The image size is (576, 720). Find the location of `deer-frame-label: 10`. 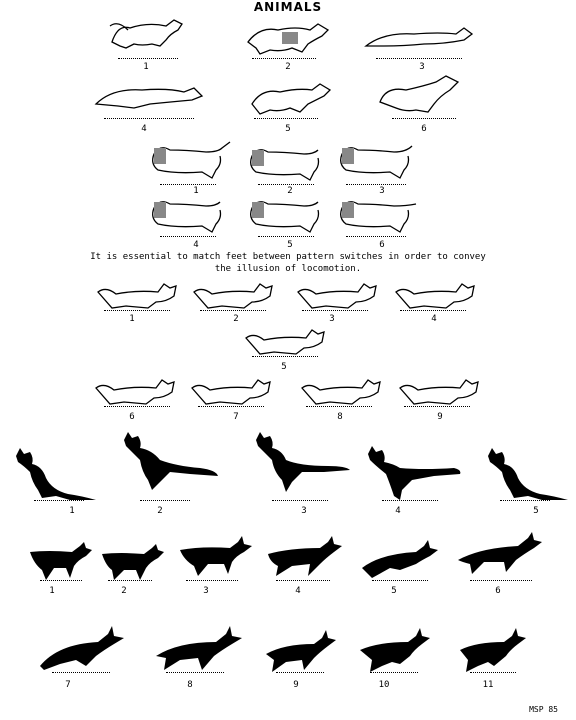

deer-frame-label: 10 is located at coordinates (384, 685).